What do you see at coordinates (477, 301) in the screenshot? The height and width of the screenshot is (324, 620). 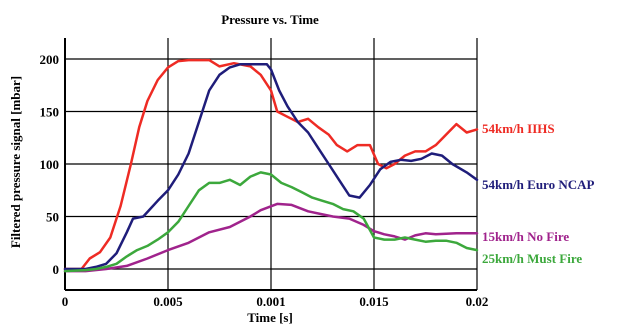 I see `x-tick-label: 0.02` at bounding box center [477, 301].